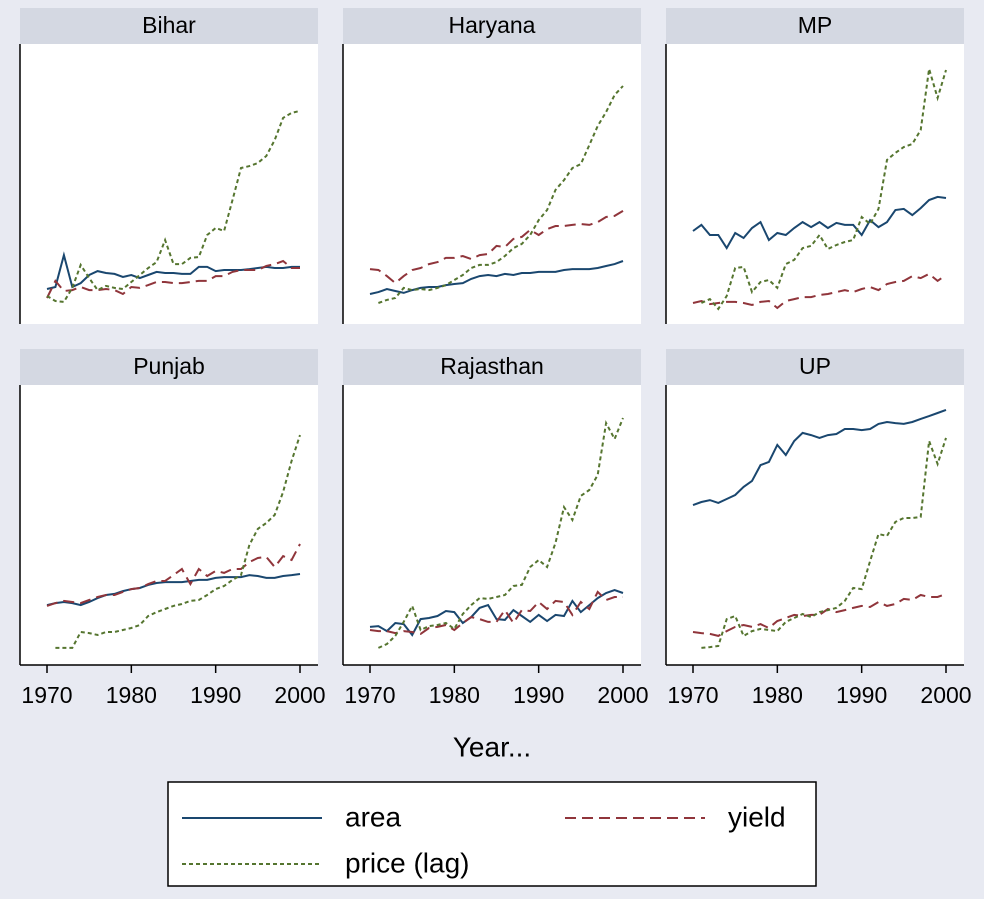  I want to click on panel-title: Haryana, so click(492, 25).